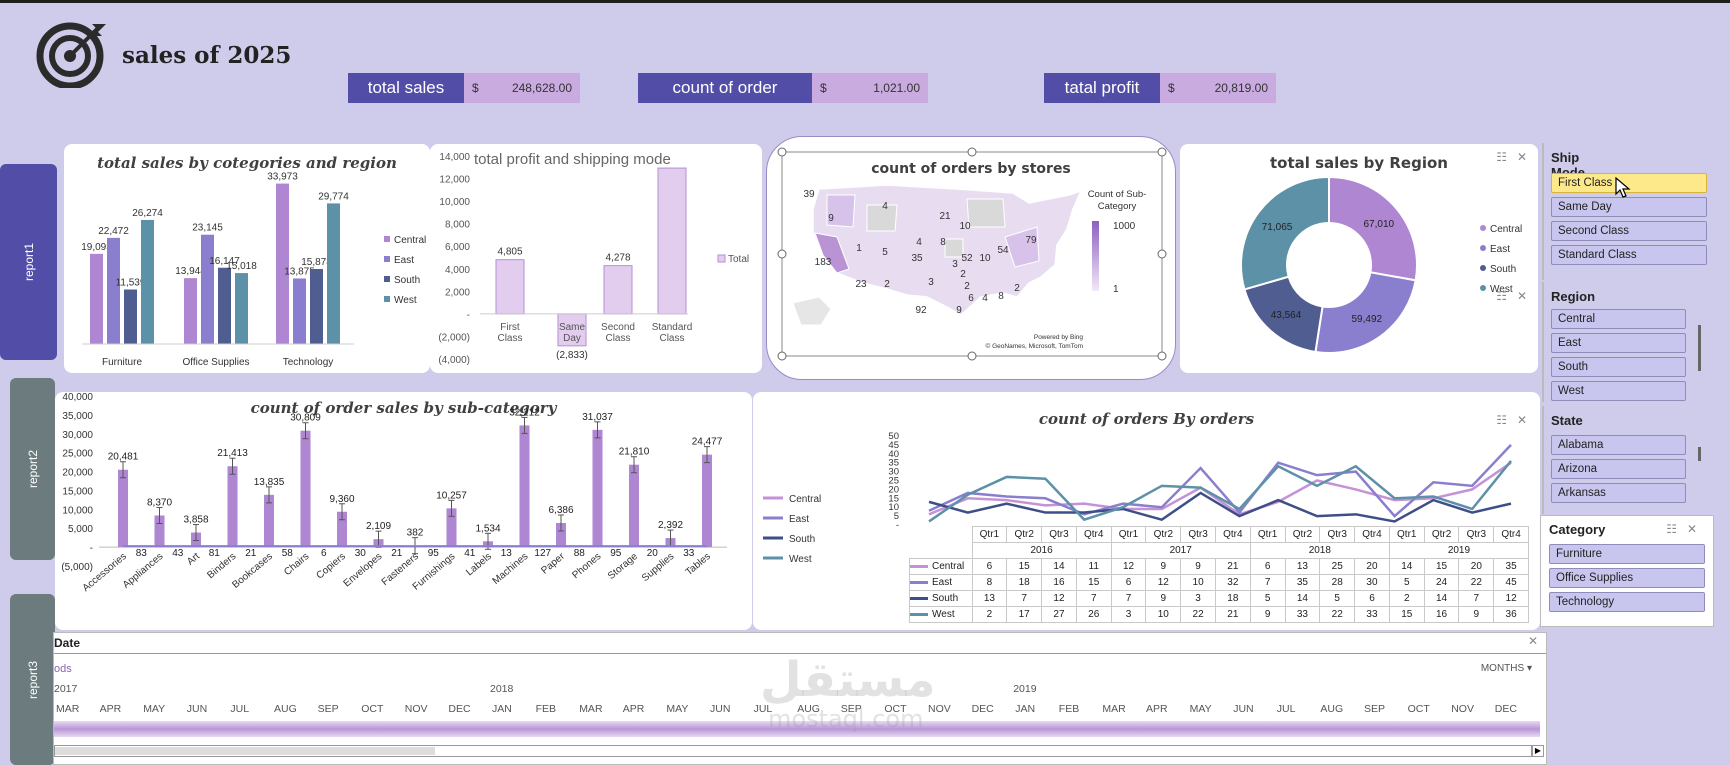 This screenshot has height=765, width=1730. I want to click on tab-report2: report2, so click(32, 469).